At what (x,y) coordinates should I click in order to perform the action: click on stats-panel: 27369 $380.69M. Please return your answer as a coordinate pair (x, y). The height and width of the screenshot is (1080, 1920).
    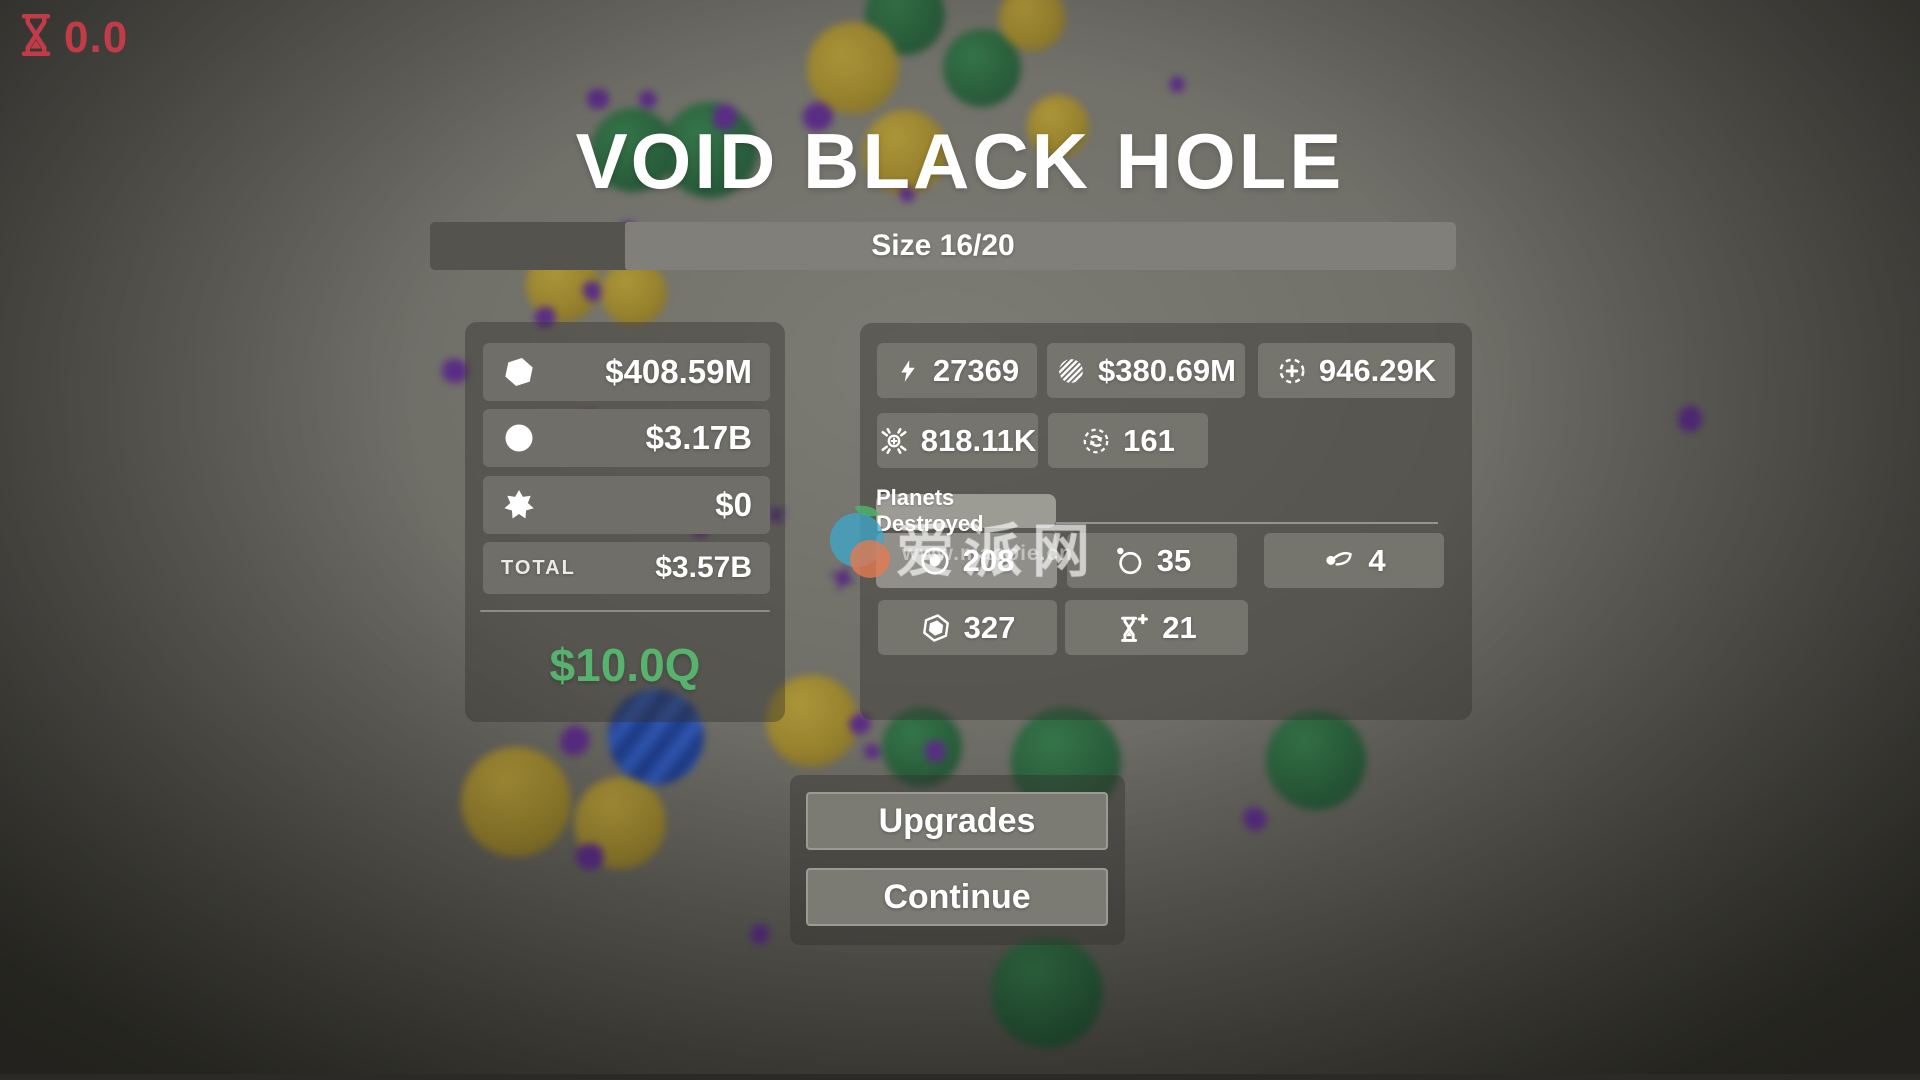
    Looking at the image, I should click on (1166, 521).